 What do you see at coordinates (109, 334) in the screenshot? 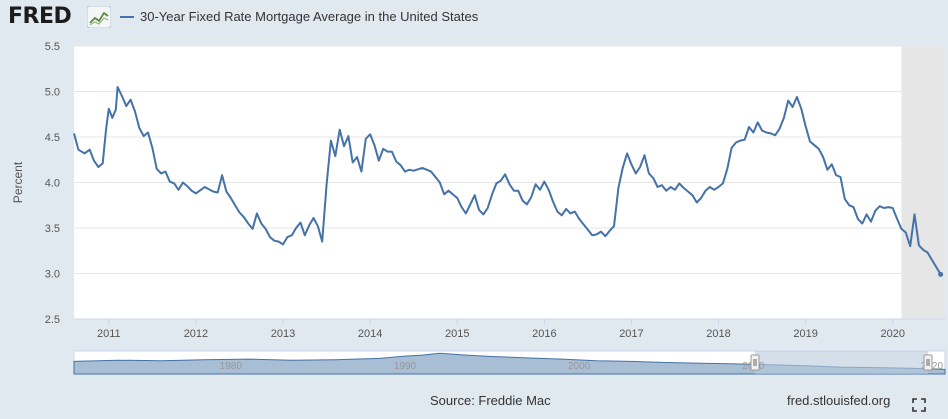
I see `x-tick-label: 2011` at bounding box center [109, 334].